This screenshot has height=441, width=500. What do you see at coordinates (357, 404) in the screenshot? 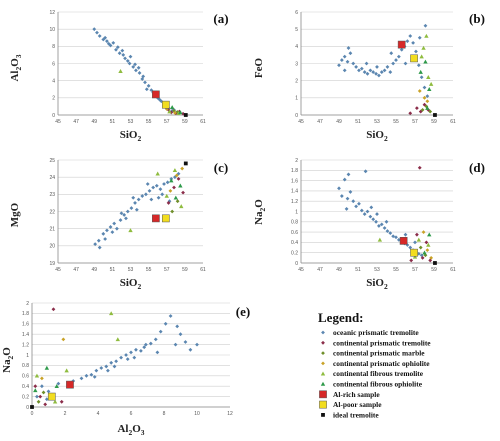
I see `legend-label: Al-poor sample` at bounding box center [357, 404].